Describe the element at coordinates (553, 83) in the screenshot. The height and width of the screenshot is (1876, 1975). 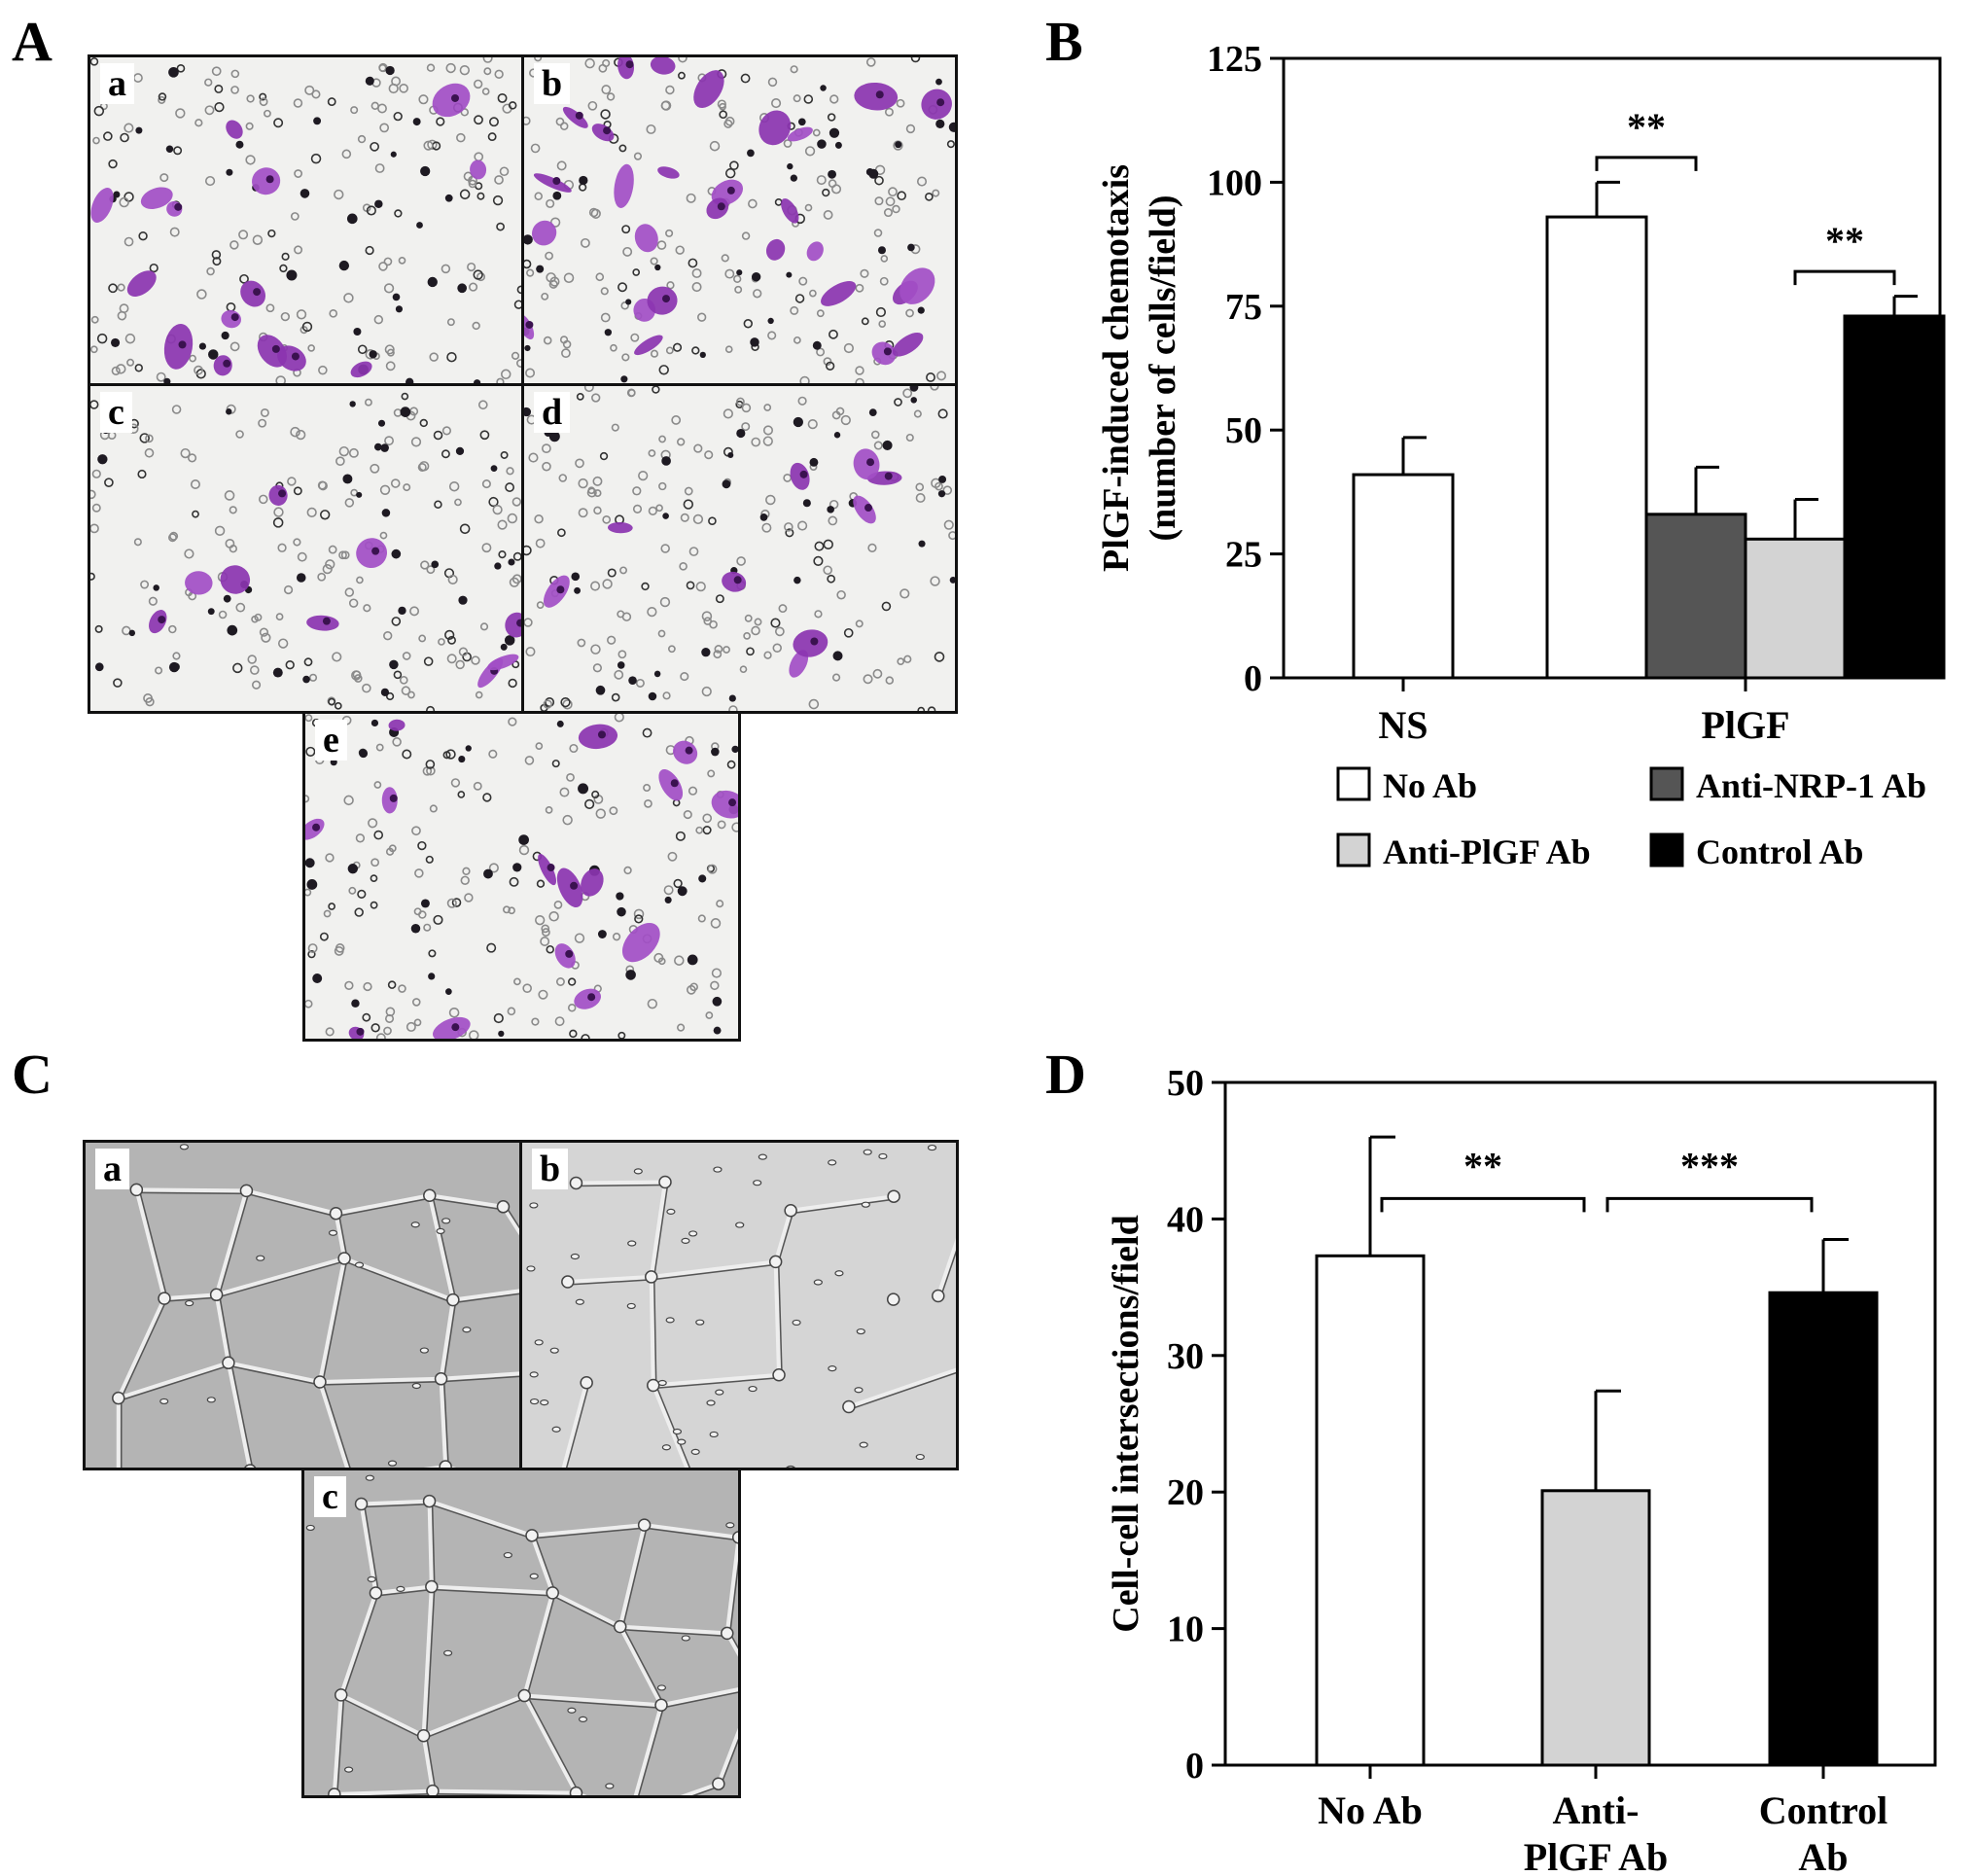
I see `micrograph-a-b-label: b` at that location.